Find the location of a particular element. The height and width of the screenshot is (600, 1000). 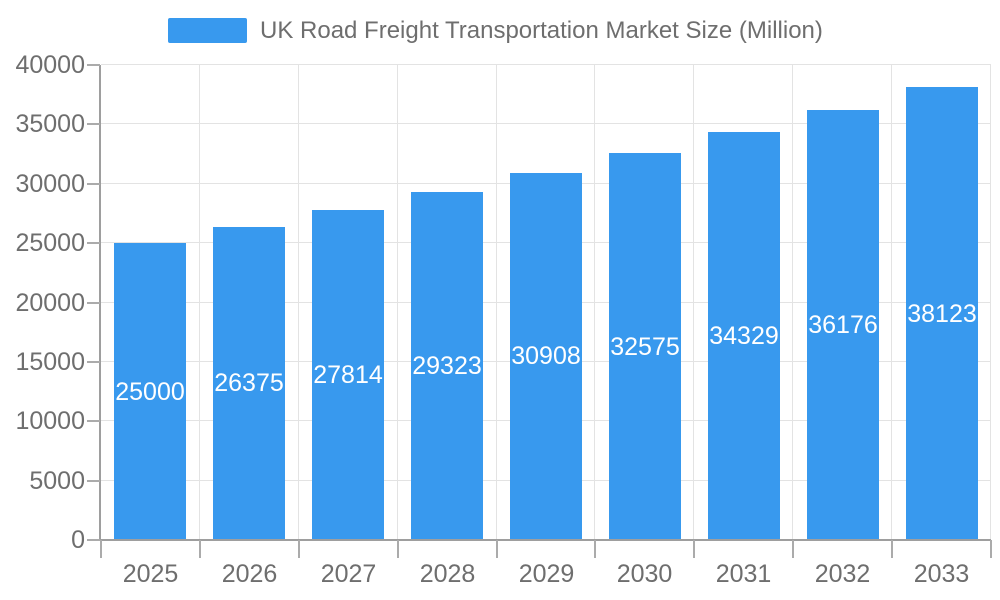

y-tick-label: 20000 is located at coordinates (50, 303).